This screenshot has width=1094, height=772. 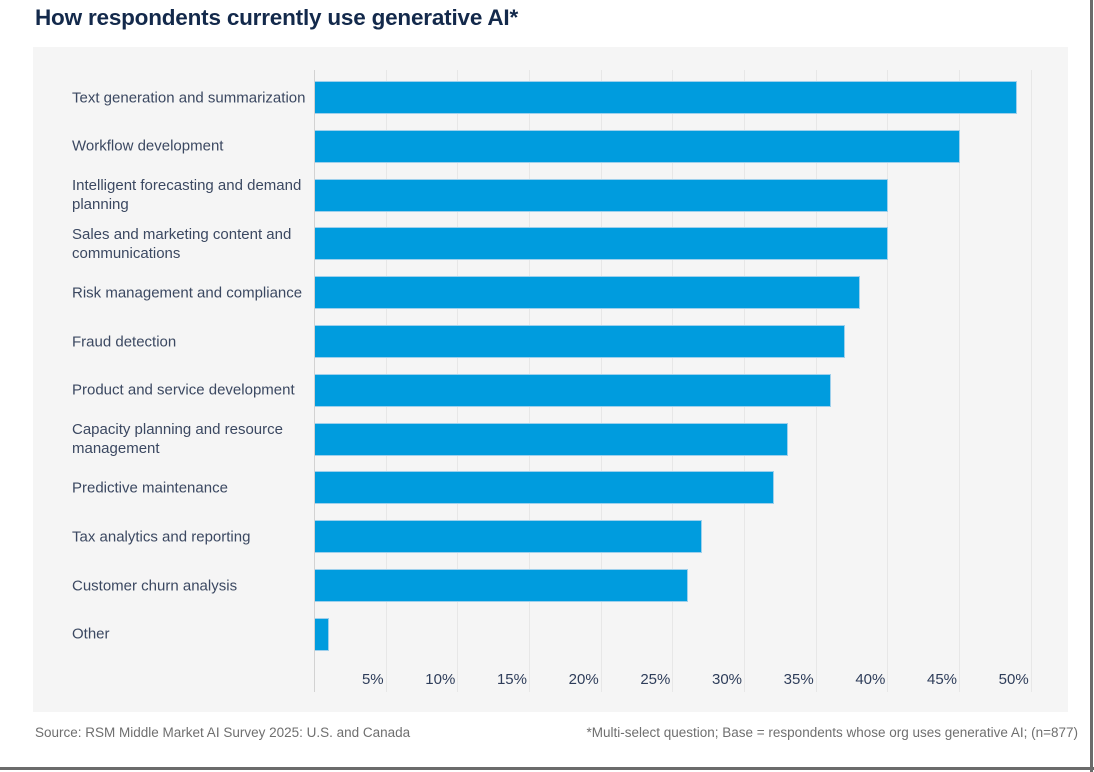 What do you see at coordinates (155, 585) in the screenshot?
I see `category-label: Customer churn analysis` at bounding box center [155, 585].